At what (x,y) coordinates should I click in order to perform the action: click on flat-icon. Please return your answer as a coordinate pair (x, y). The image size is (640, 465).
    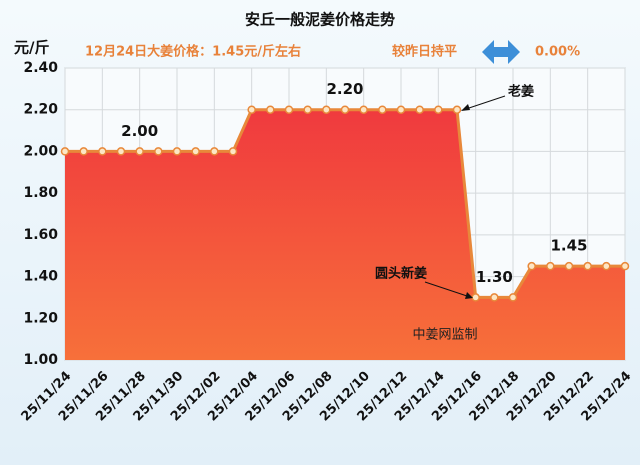
    Looking at the image, I should click on (501, 52).